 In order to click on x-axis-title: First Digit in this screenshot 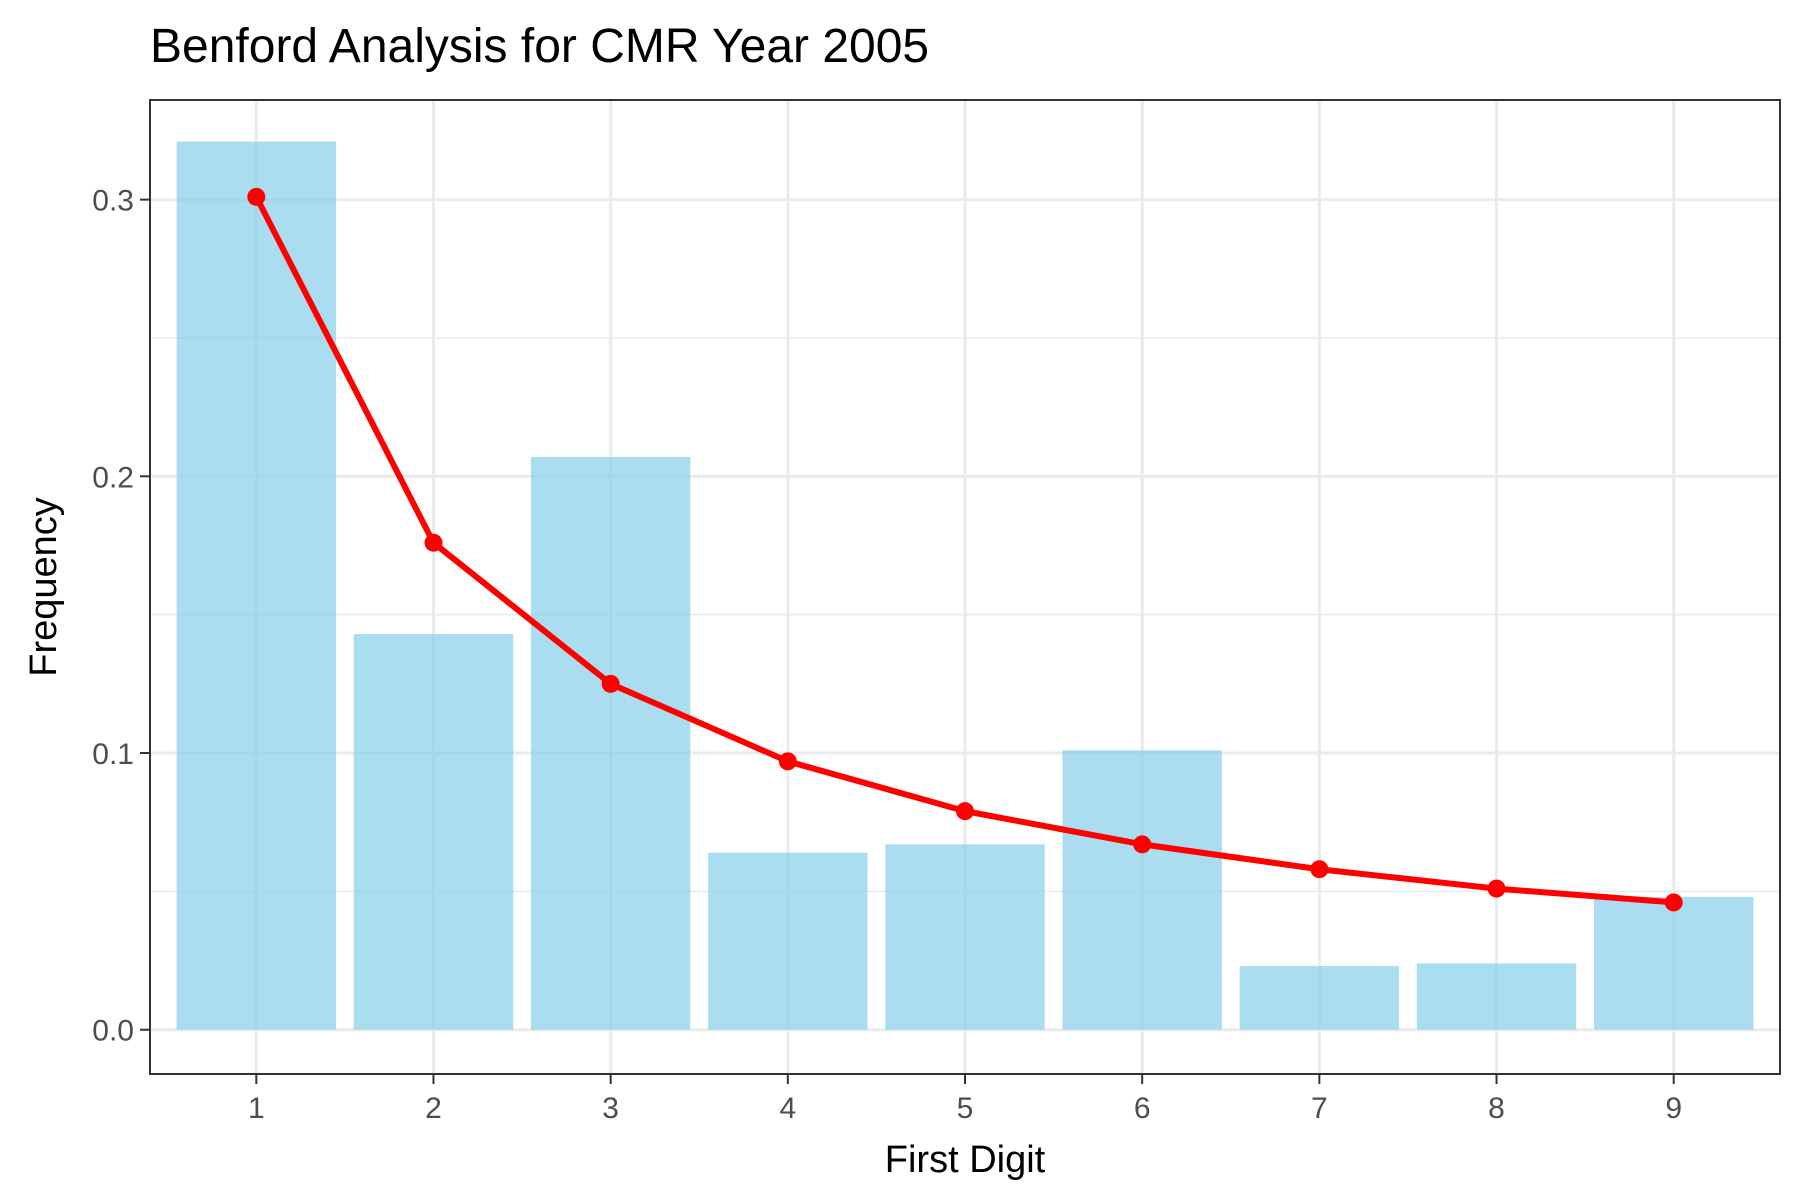, I will do `click(965, 1160)`.